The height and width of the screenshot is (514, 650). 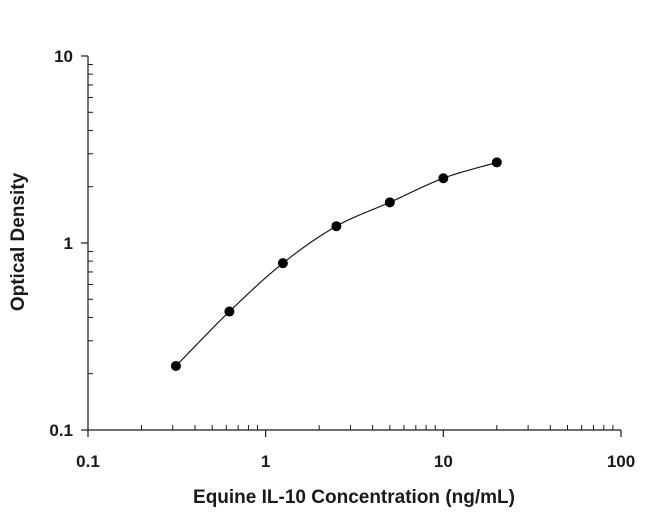 What do you see at coordinates (443, 461) in the screenshot?
I see `x-tick-label: 10` at bounding box center [443, 461].